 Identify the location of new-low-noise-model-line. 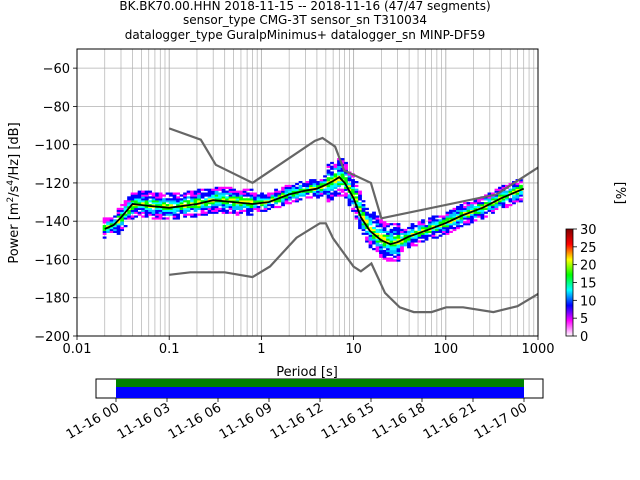
(354, 268).